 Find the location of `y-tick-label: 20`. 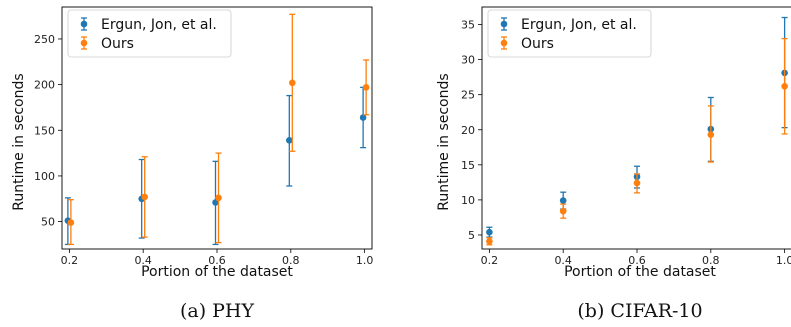

y-tick-label: 20 is located at coordinates (468, 130).